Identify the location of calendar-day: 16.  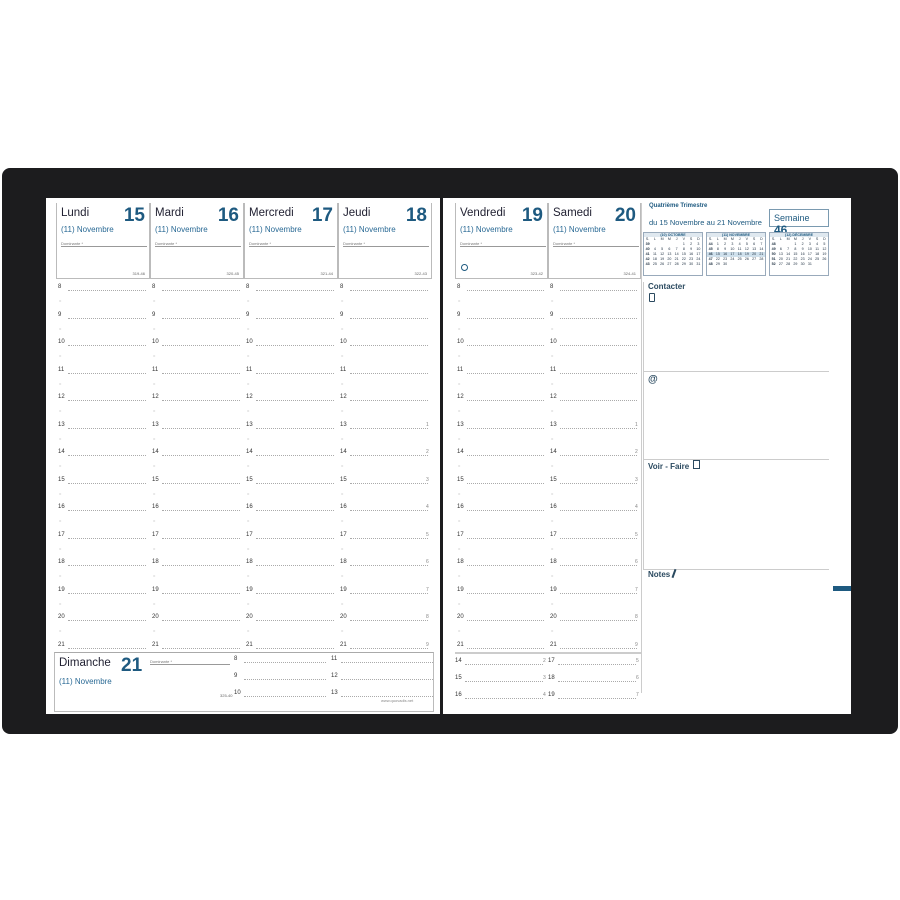
(725, 254).